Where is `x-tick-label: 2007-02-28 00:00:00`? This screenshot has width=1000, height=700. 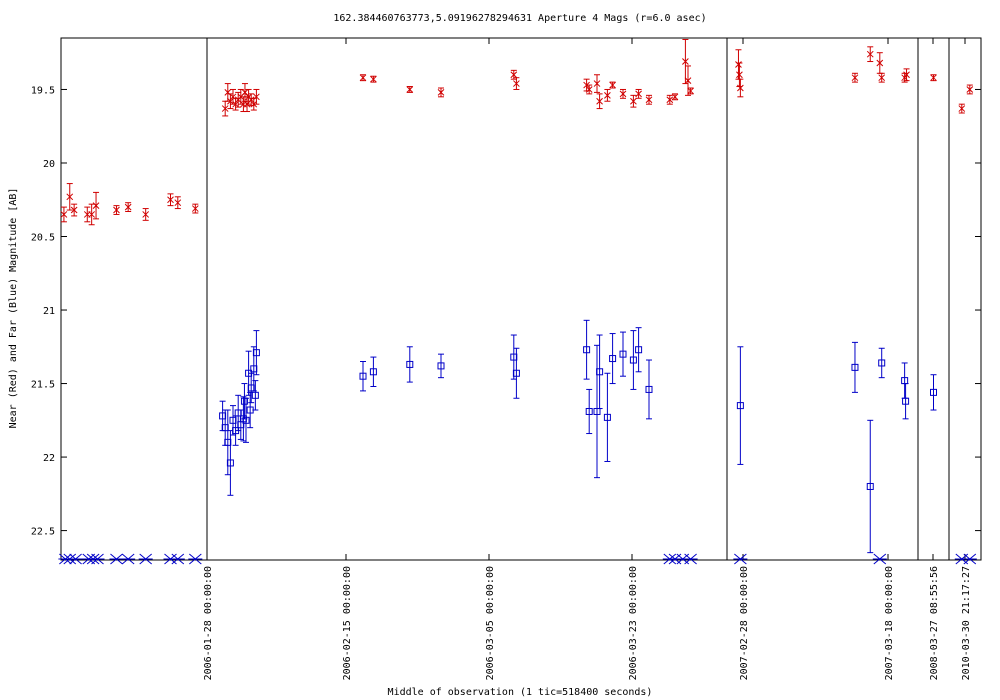 x-tick-label: 2007-02-28 00:00:00 is located at coordinates (744, 623).